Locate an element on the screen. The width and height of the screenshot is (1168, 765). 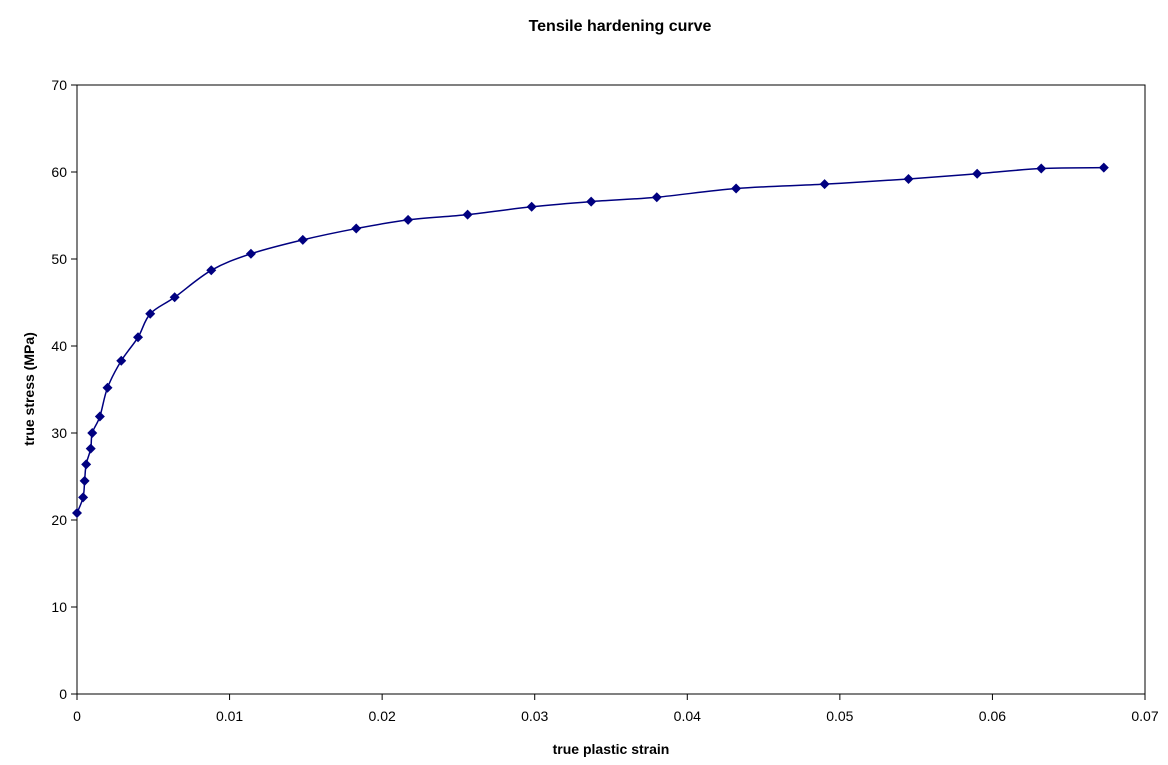
x-tick-label: 0 is located at coordinates (77, 716).